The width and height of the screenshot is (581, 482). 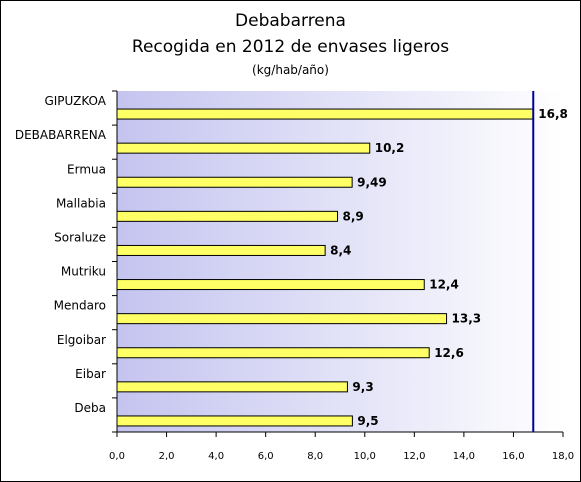 I want to click on x-tick-label: 6,0, so click(x=266, y=456).